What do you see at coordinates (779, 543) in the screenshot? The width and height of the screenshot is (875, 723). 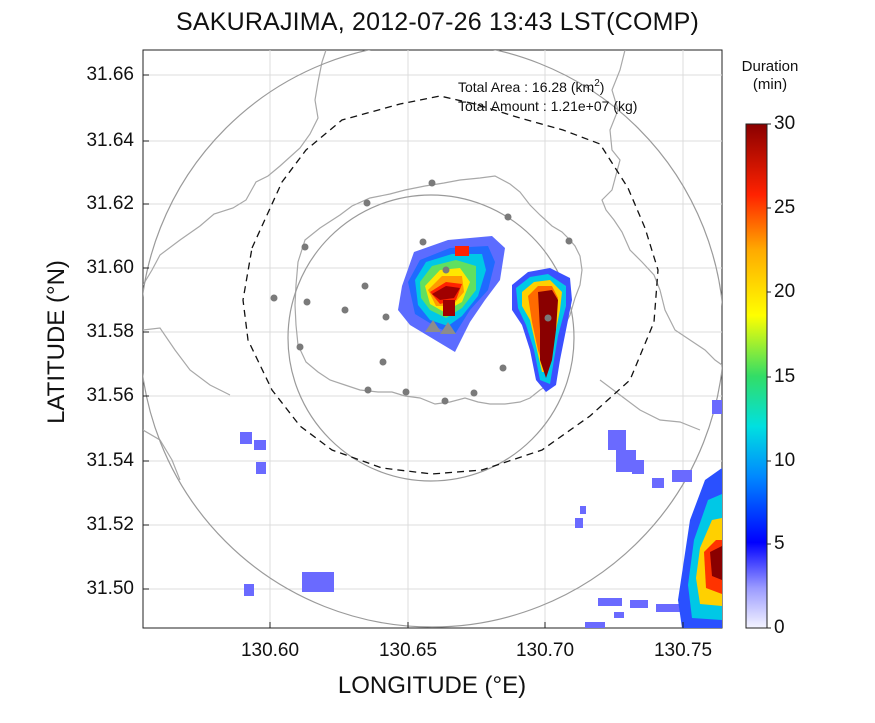 I see `colorbar-tick: 5` at bounding box center [779, 543].